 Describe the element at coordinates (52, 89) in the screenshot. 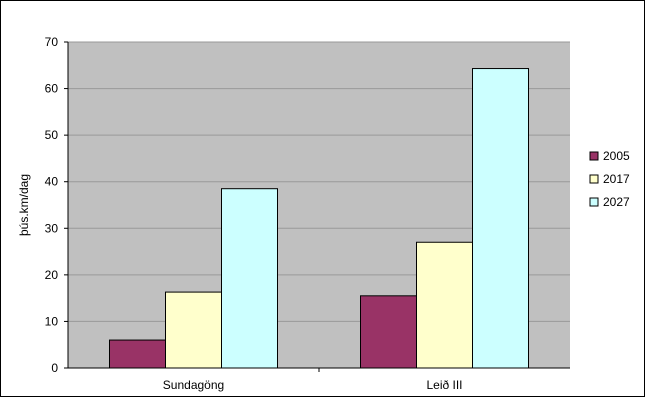

I see `y-tick-label: 60` at that location.